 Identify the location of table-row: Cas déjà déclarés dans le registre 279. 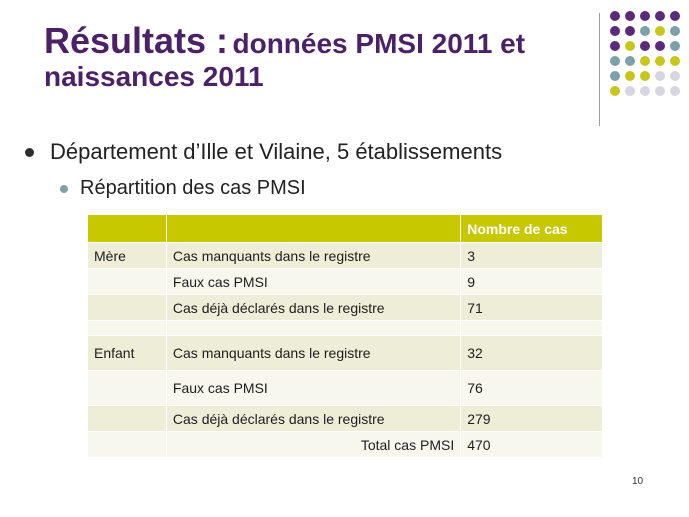
(345, 418).